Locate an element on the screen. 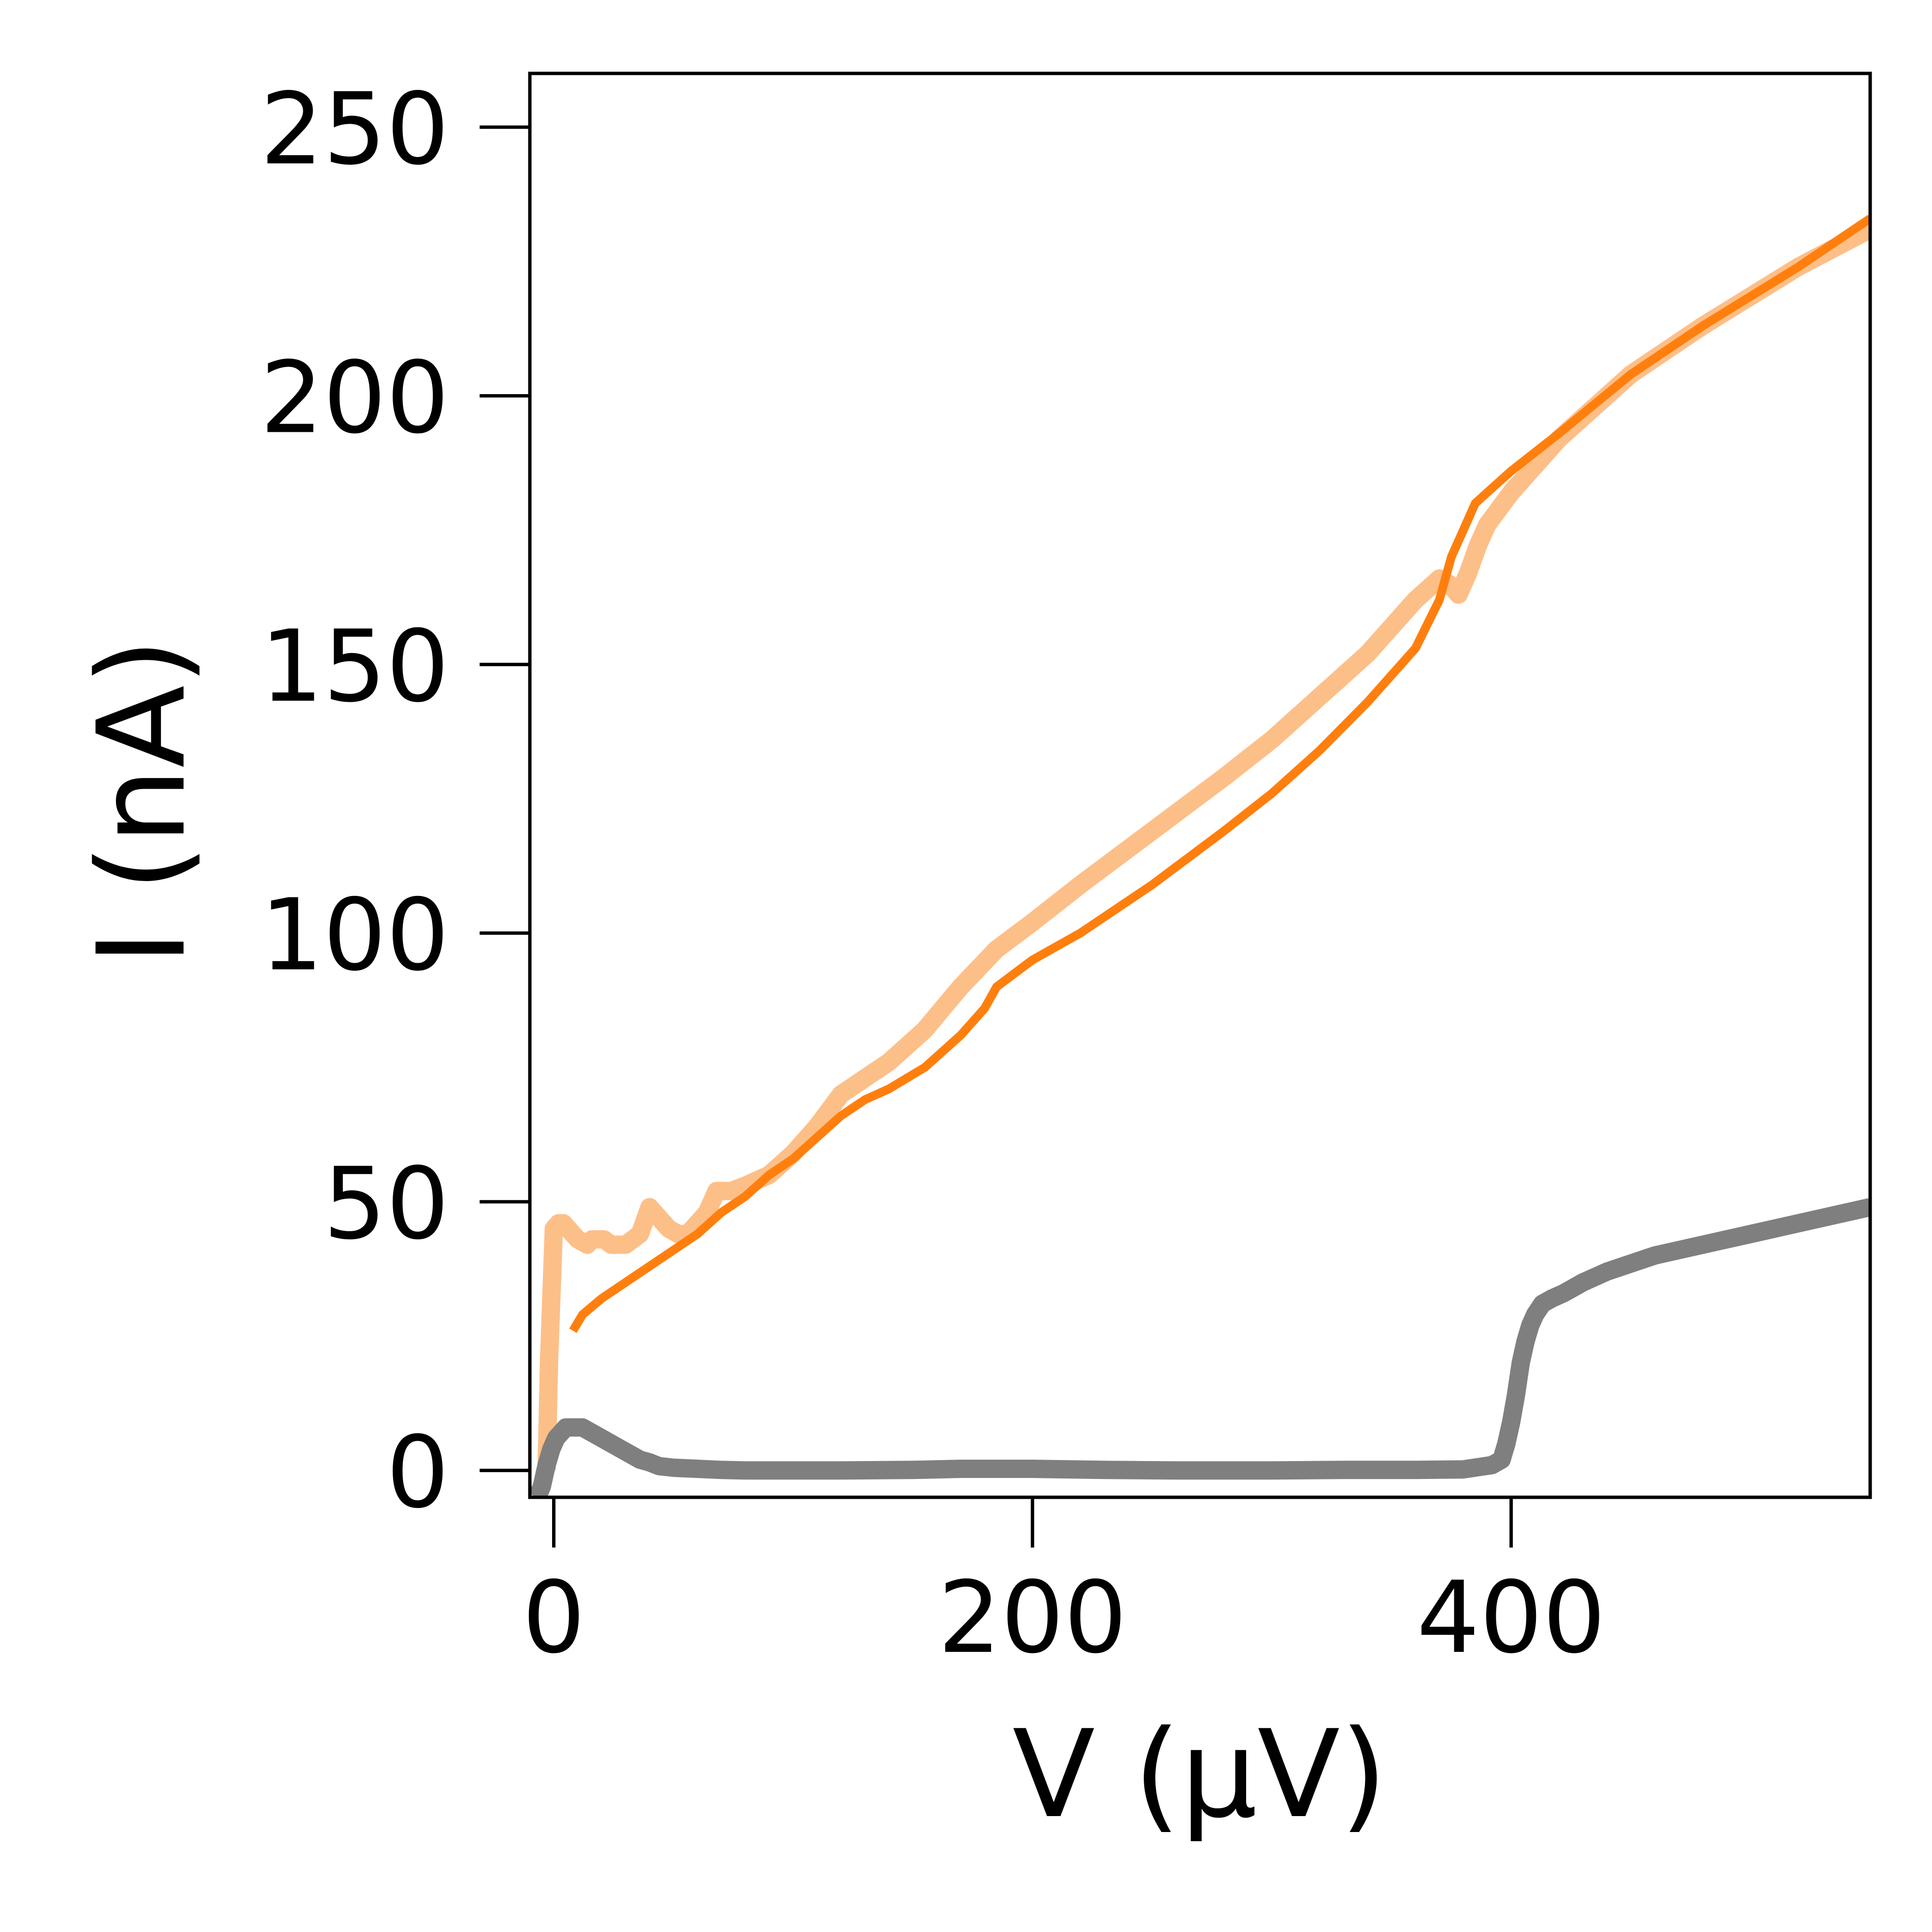  y-tick-label: 200 is located at coordinates (354, 398).